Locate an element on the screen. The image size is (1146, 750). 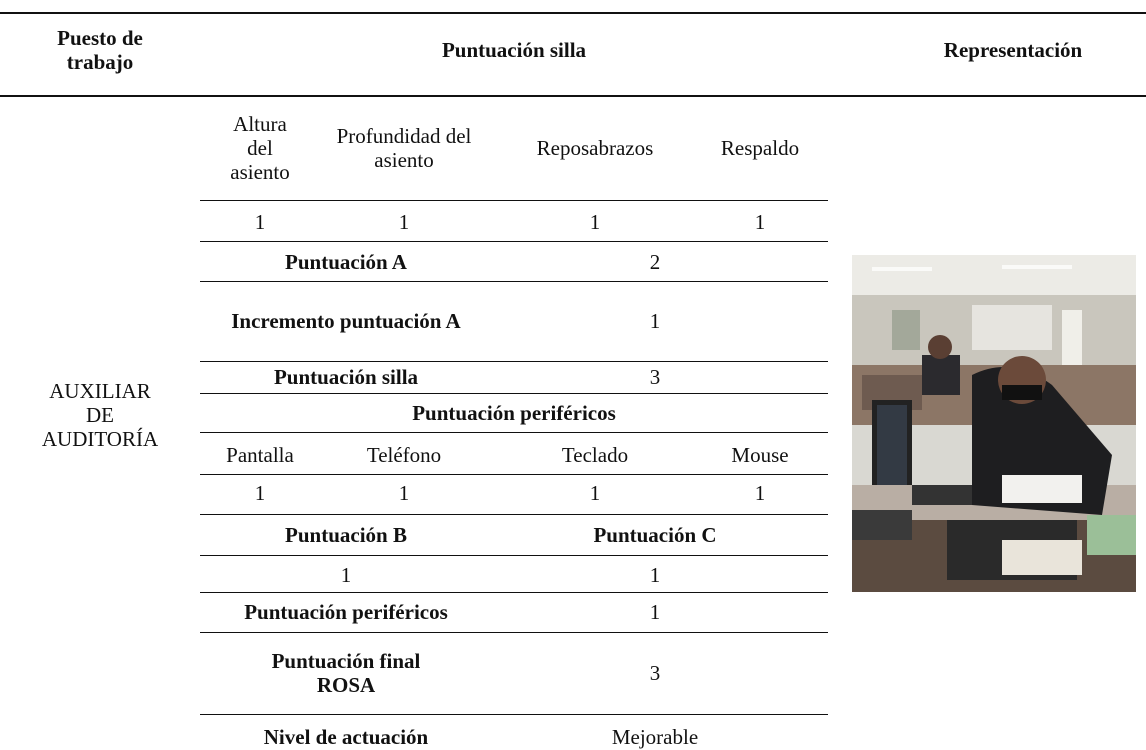
table-cell: Puntuación A is located at coordinates (346, 262).